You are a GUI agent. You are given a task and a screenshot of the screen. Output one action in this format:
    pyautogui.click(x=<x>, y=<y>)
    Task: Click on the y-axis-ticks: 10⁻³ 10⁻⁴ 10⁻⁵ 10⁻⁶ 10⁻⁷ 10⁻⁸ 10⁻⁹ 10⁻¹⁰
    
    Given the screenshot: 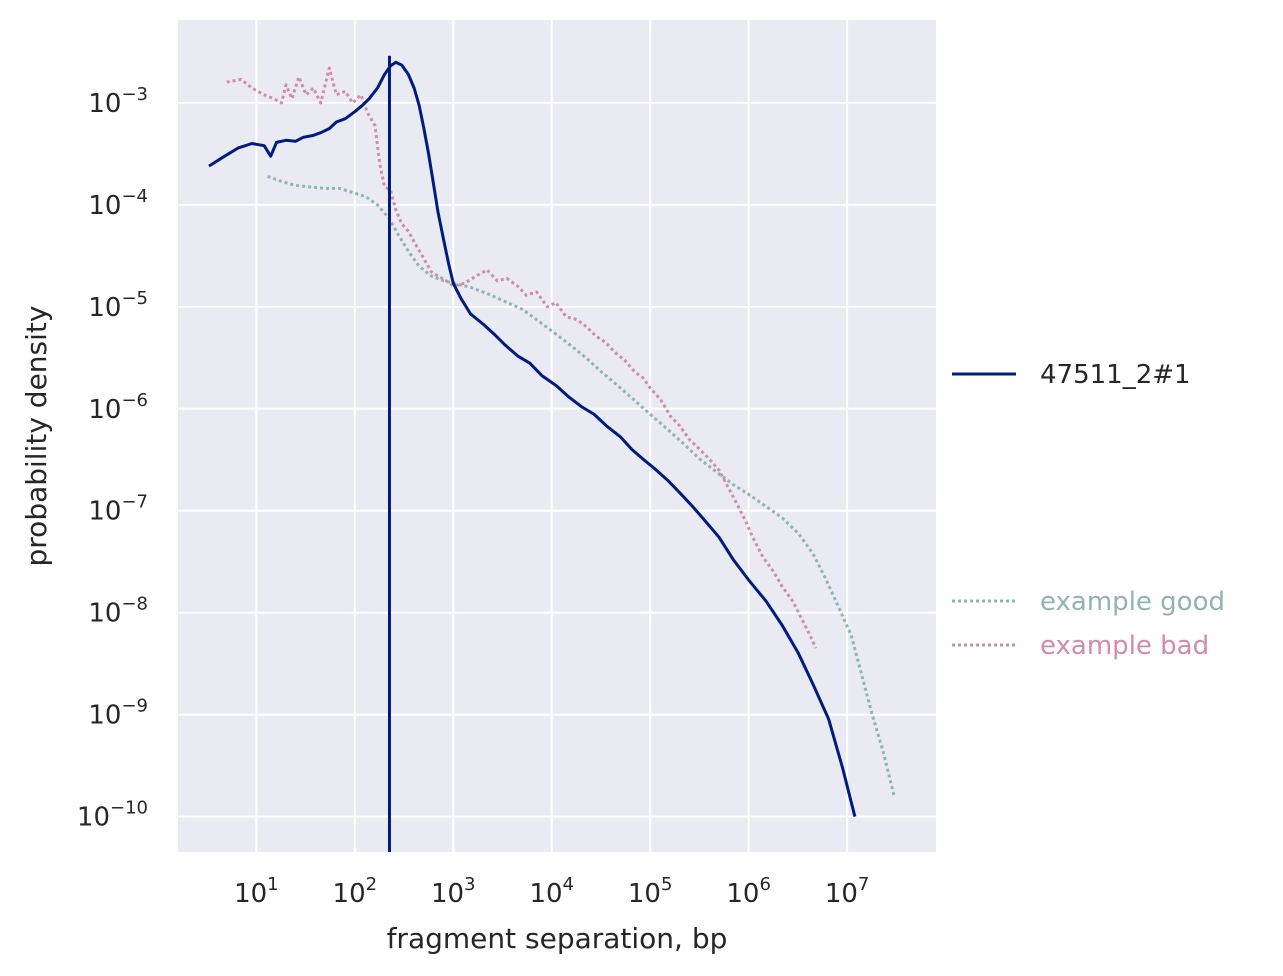 What is the action you would take?
    pyautogui.click(x=112, y=458)
    